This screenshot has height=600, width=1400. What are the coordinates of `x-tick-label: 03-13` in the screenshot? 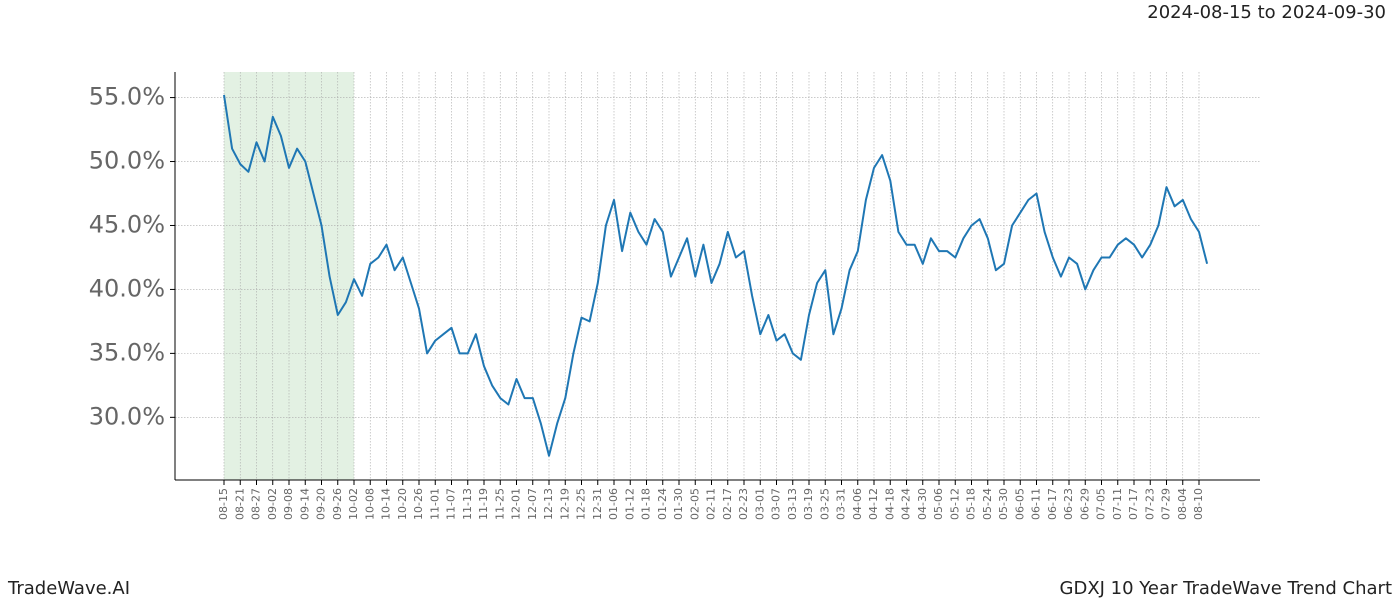 It's located at (792, 504).